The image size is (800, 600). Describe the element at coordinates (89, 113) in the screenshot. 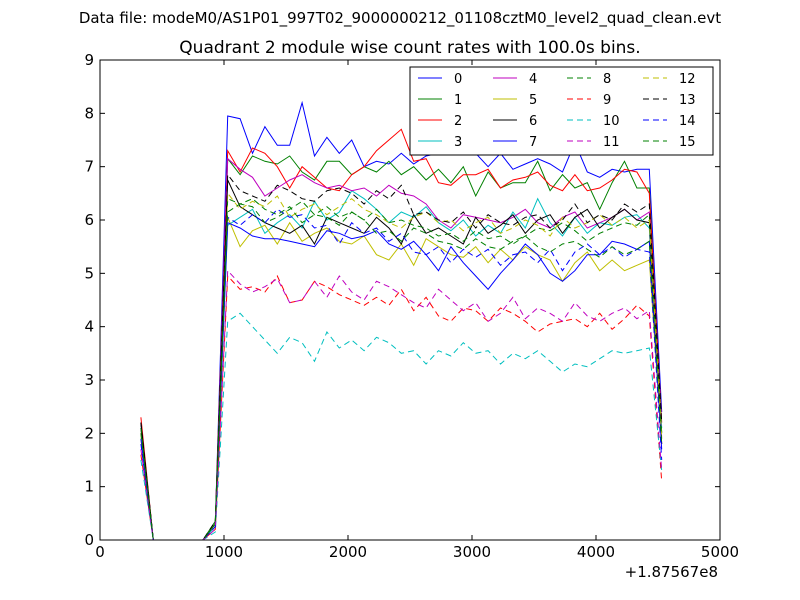

I see `y-tick-label: 8` at that location.